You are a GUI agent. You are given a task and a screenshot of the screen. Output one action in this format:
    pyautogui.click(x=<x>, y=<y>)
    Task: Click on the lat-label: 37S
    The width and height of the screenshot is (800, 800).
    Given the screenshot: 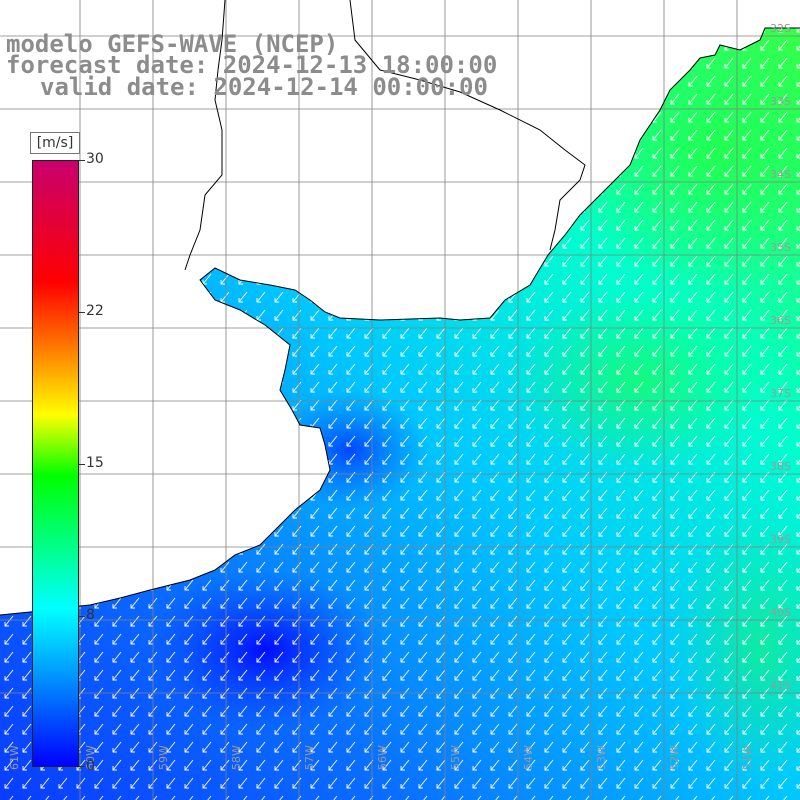 What is the action you would take?
    pyautogui.click(x=780, y=393)
    